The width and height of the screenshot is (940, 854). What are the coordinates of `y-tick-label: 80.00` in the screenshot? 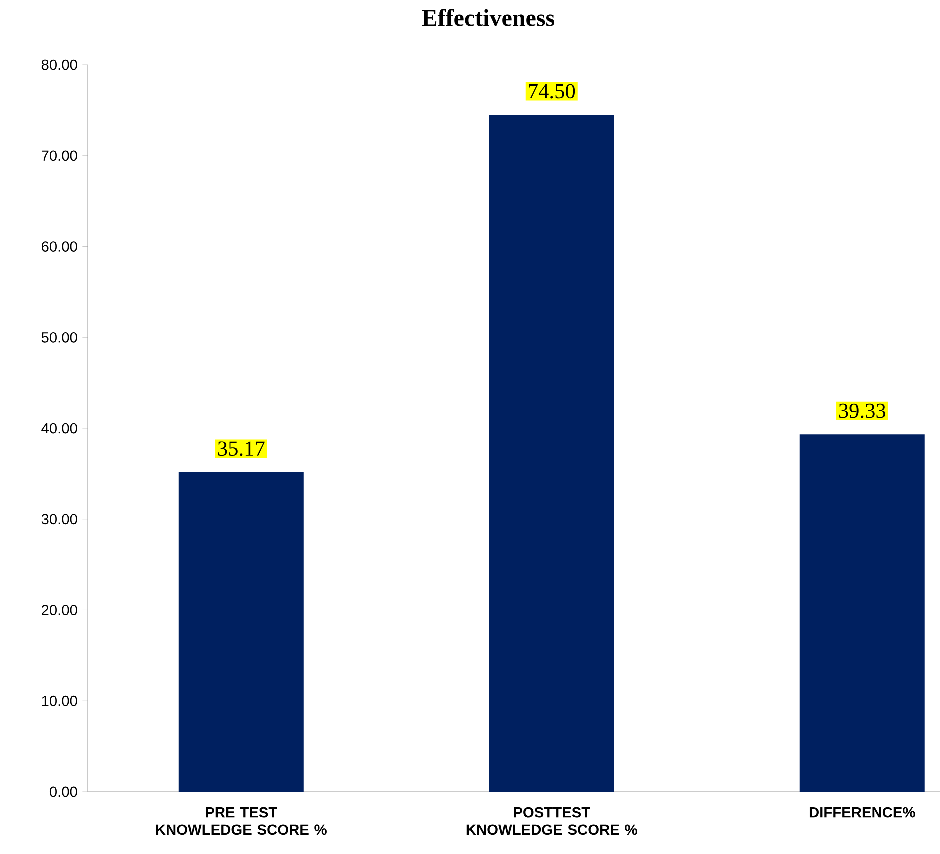 It's located at (60, 65).